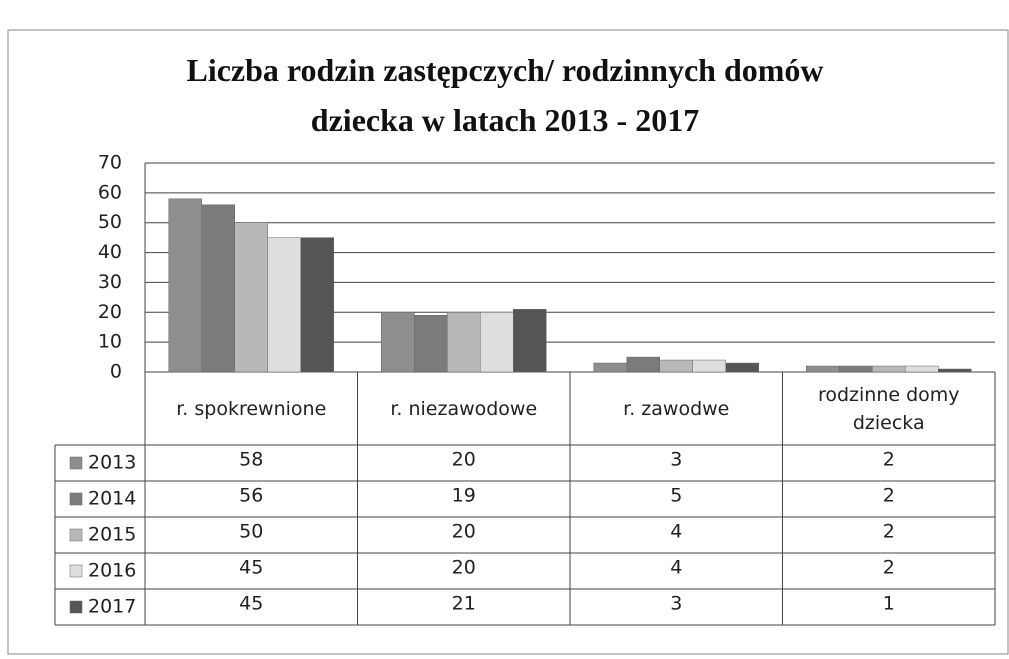  Describe the element at coordinates (110, 192) in the screenshot. I see `y-tick-label: 60` at that location.